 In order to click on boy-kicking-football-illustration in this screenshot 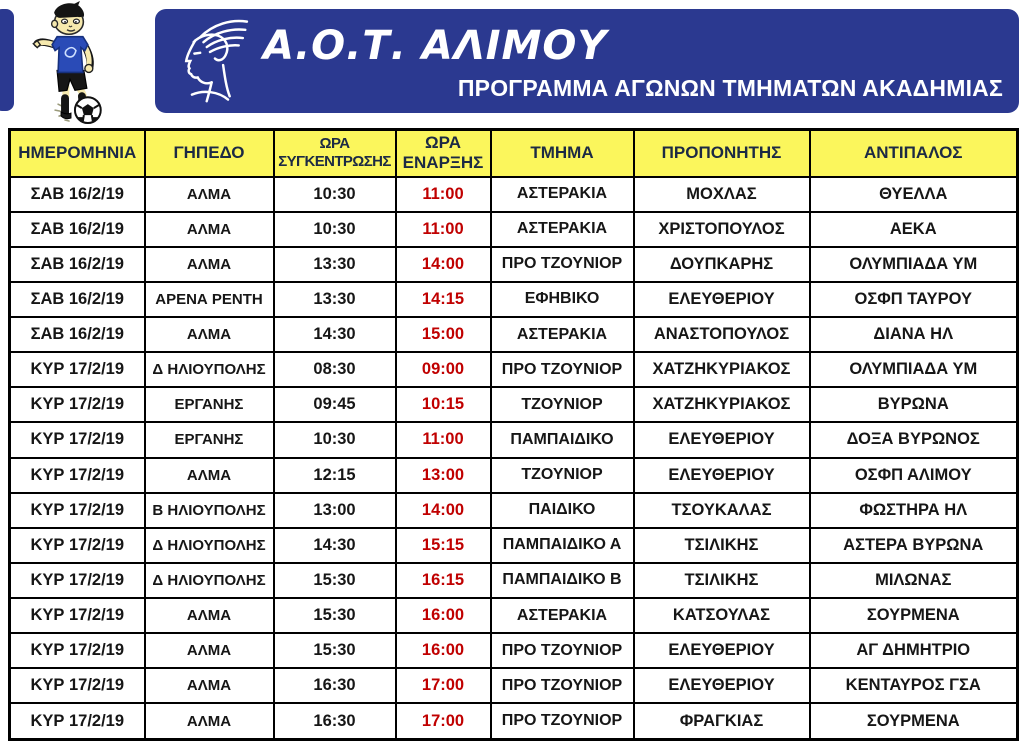, I will do `click(67, 63)`.